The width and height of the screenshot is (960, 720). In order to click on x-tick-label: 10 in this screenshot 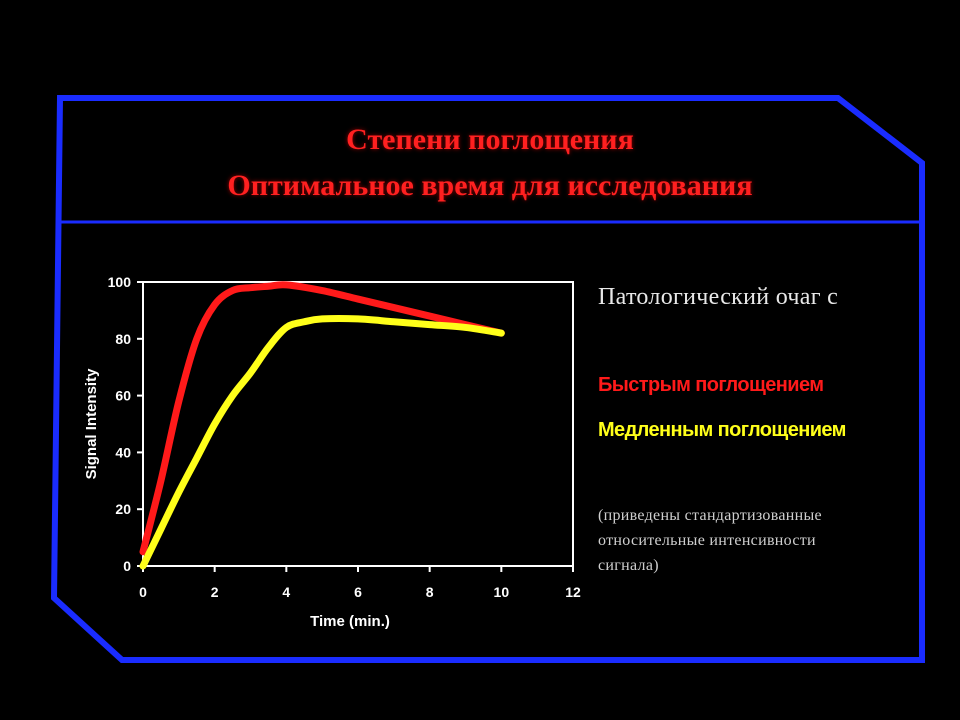, I will do `click(502, 592)`.